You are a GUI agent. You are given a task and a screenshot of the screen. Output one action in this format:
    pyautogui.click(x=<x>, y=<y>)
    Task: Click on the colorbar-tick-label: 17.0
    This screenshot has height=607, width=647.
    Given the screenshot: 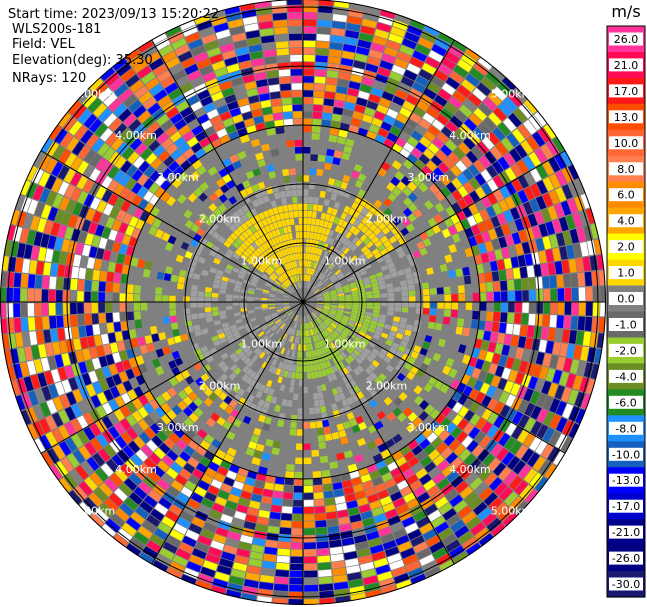 What is the action you would take?
    pyautogui.click(x=626, y=91)
    